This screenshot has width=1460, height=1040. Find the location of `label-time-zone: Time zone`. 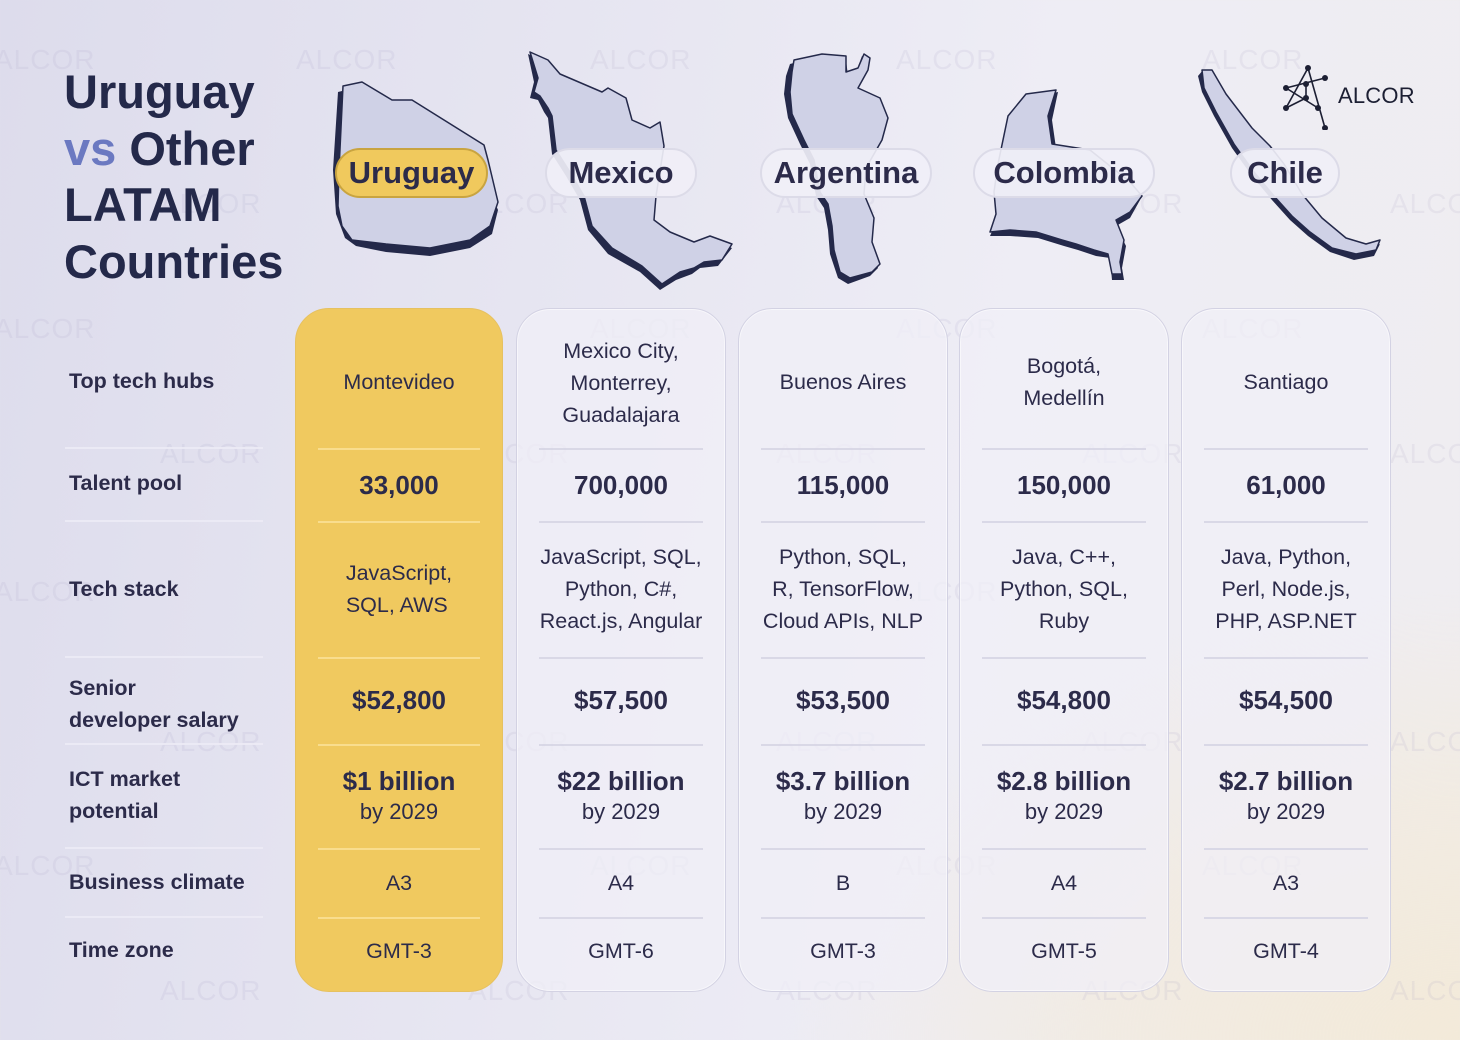

label-time-zone: Time zone is located at coordinates (121, 950).